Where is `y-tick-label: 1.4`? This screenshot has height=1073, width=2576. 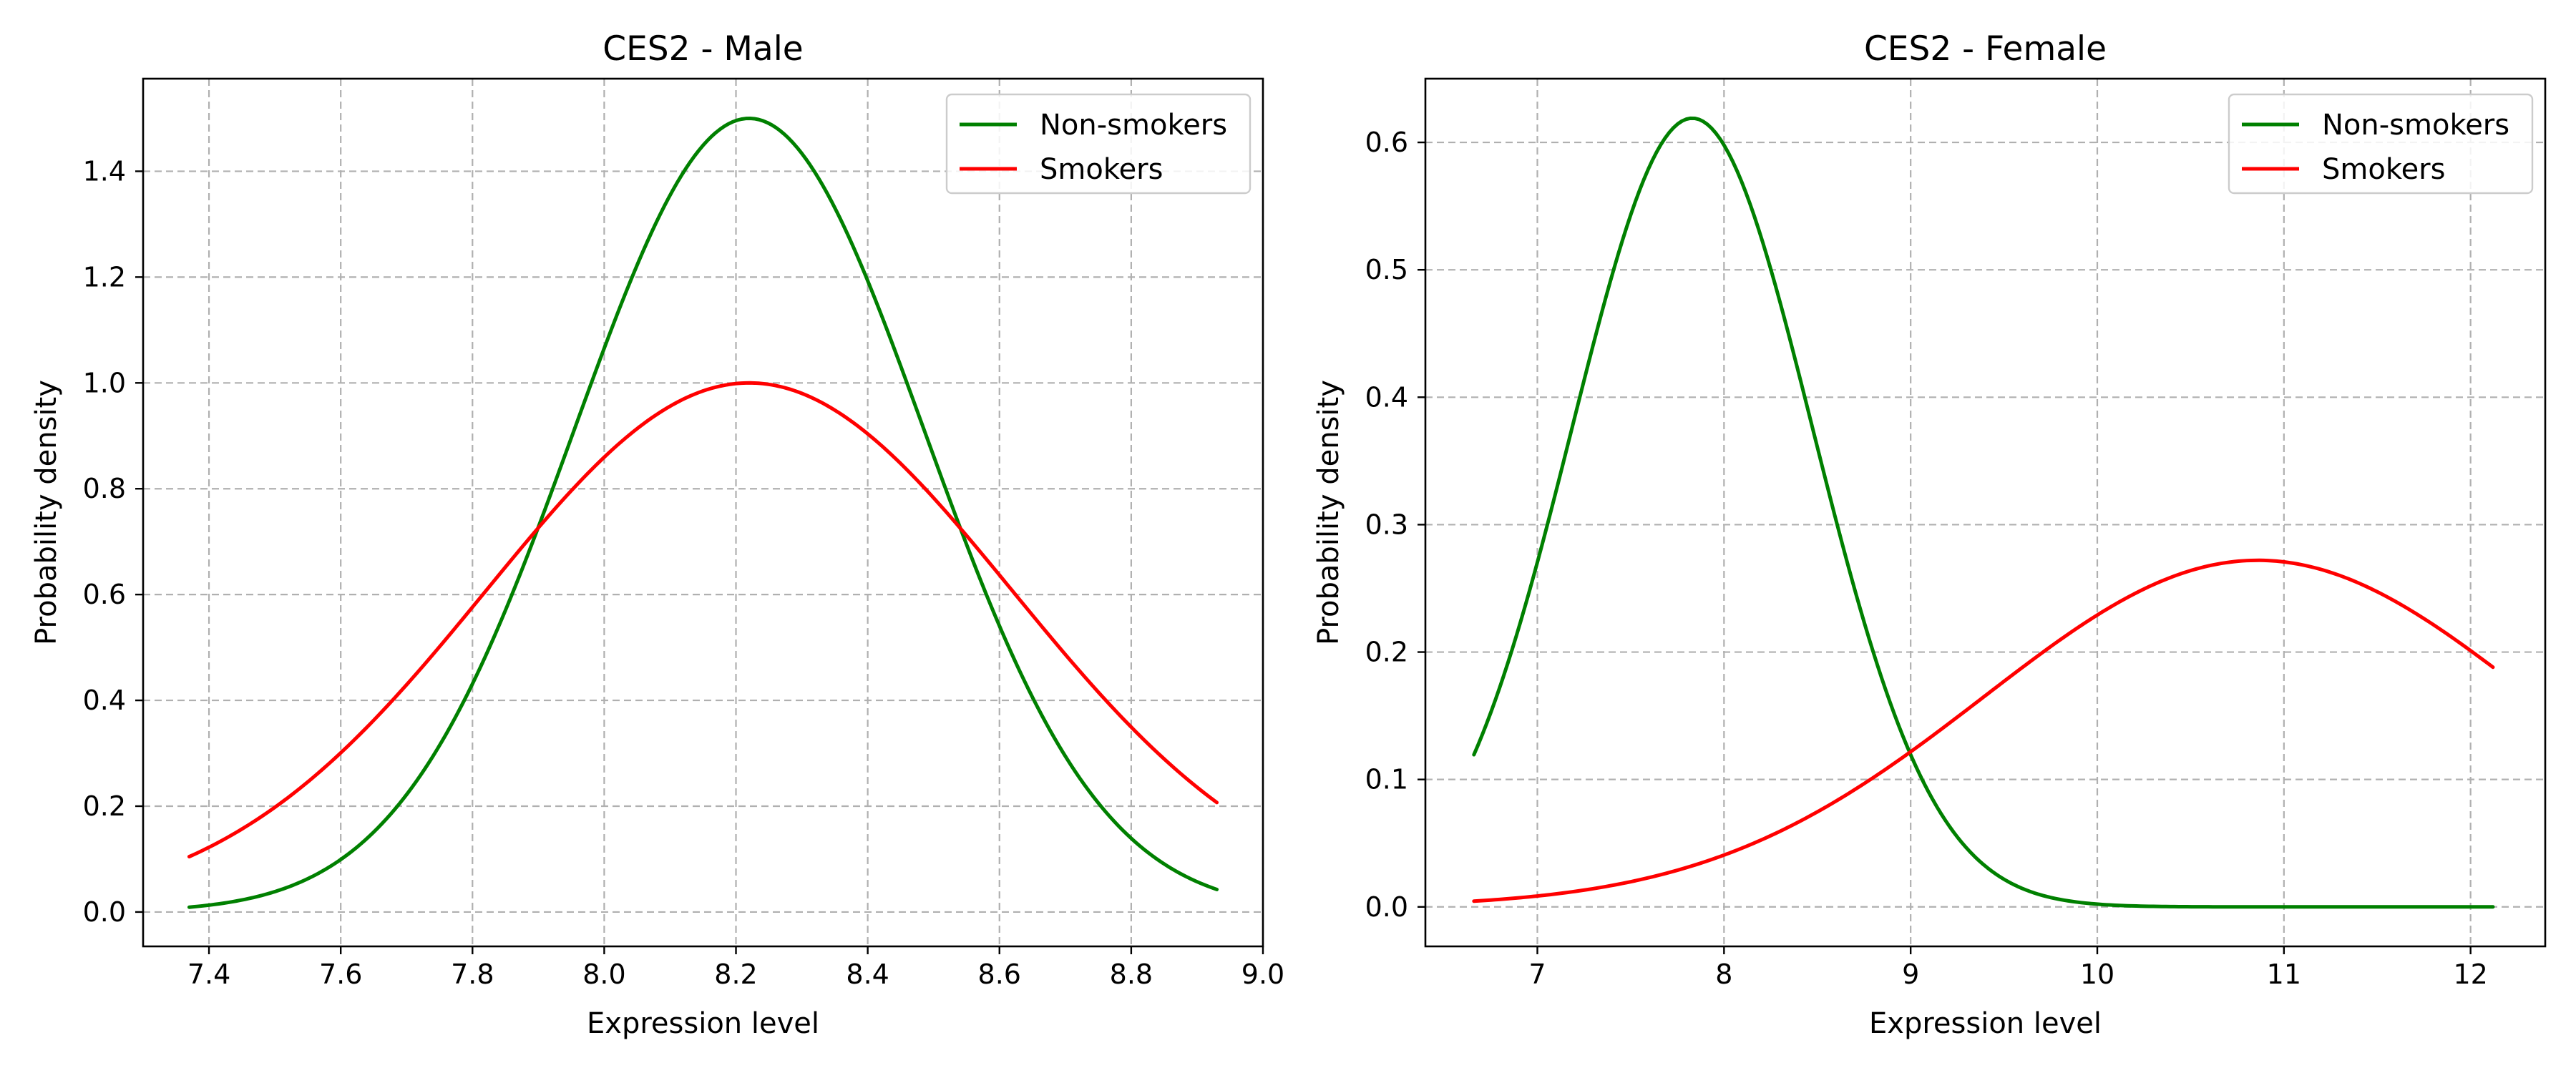 y-tick-label: 1.4 is located at coordinates (104, 171).